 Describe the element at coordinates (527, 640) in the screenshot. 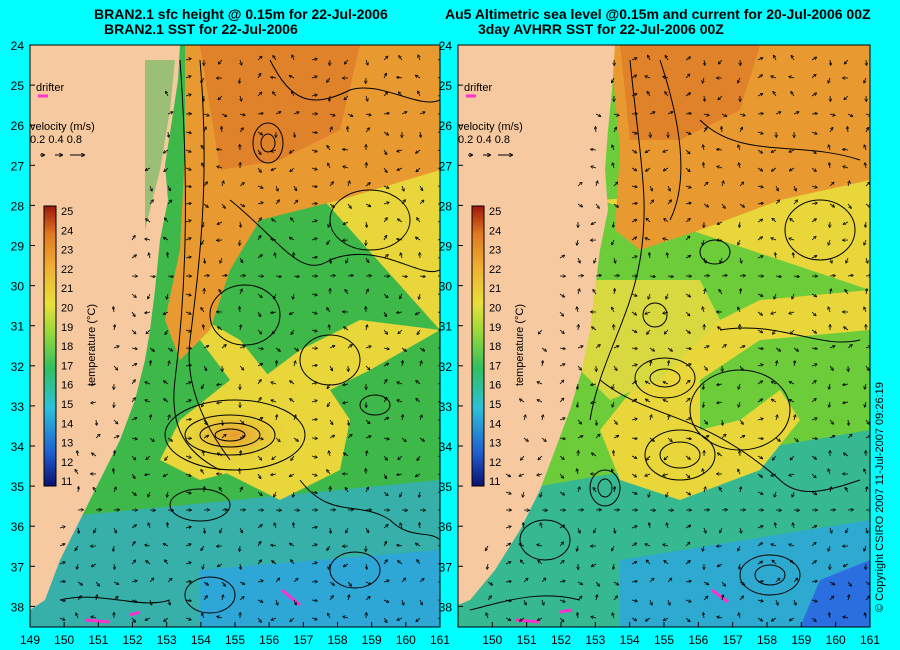

I see `lon-tick-label: 151` at that location.